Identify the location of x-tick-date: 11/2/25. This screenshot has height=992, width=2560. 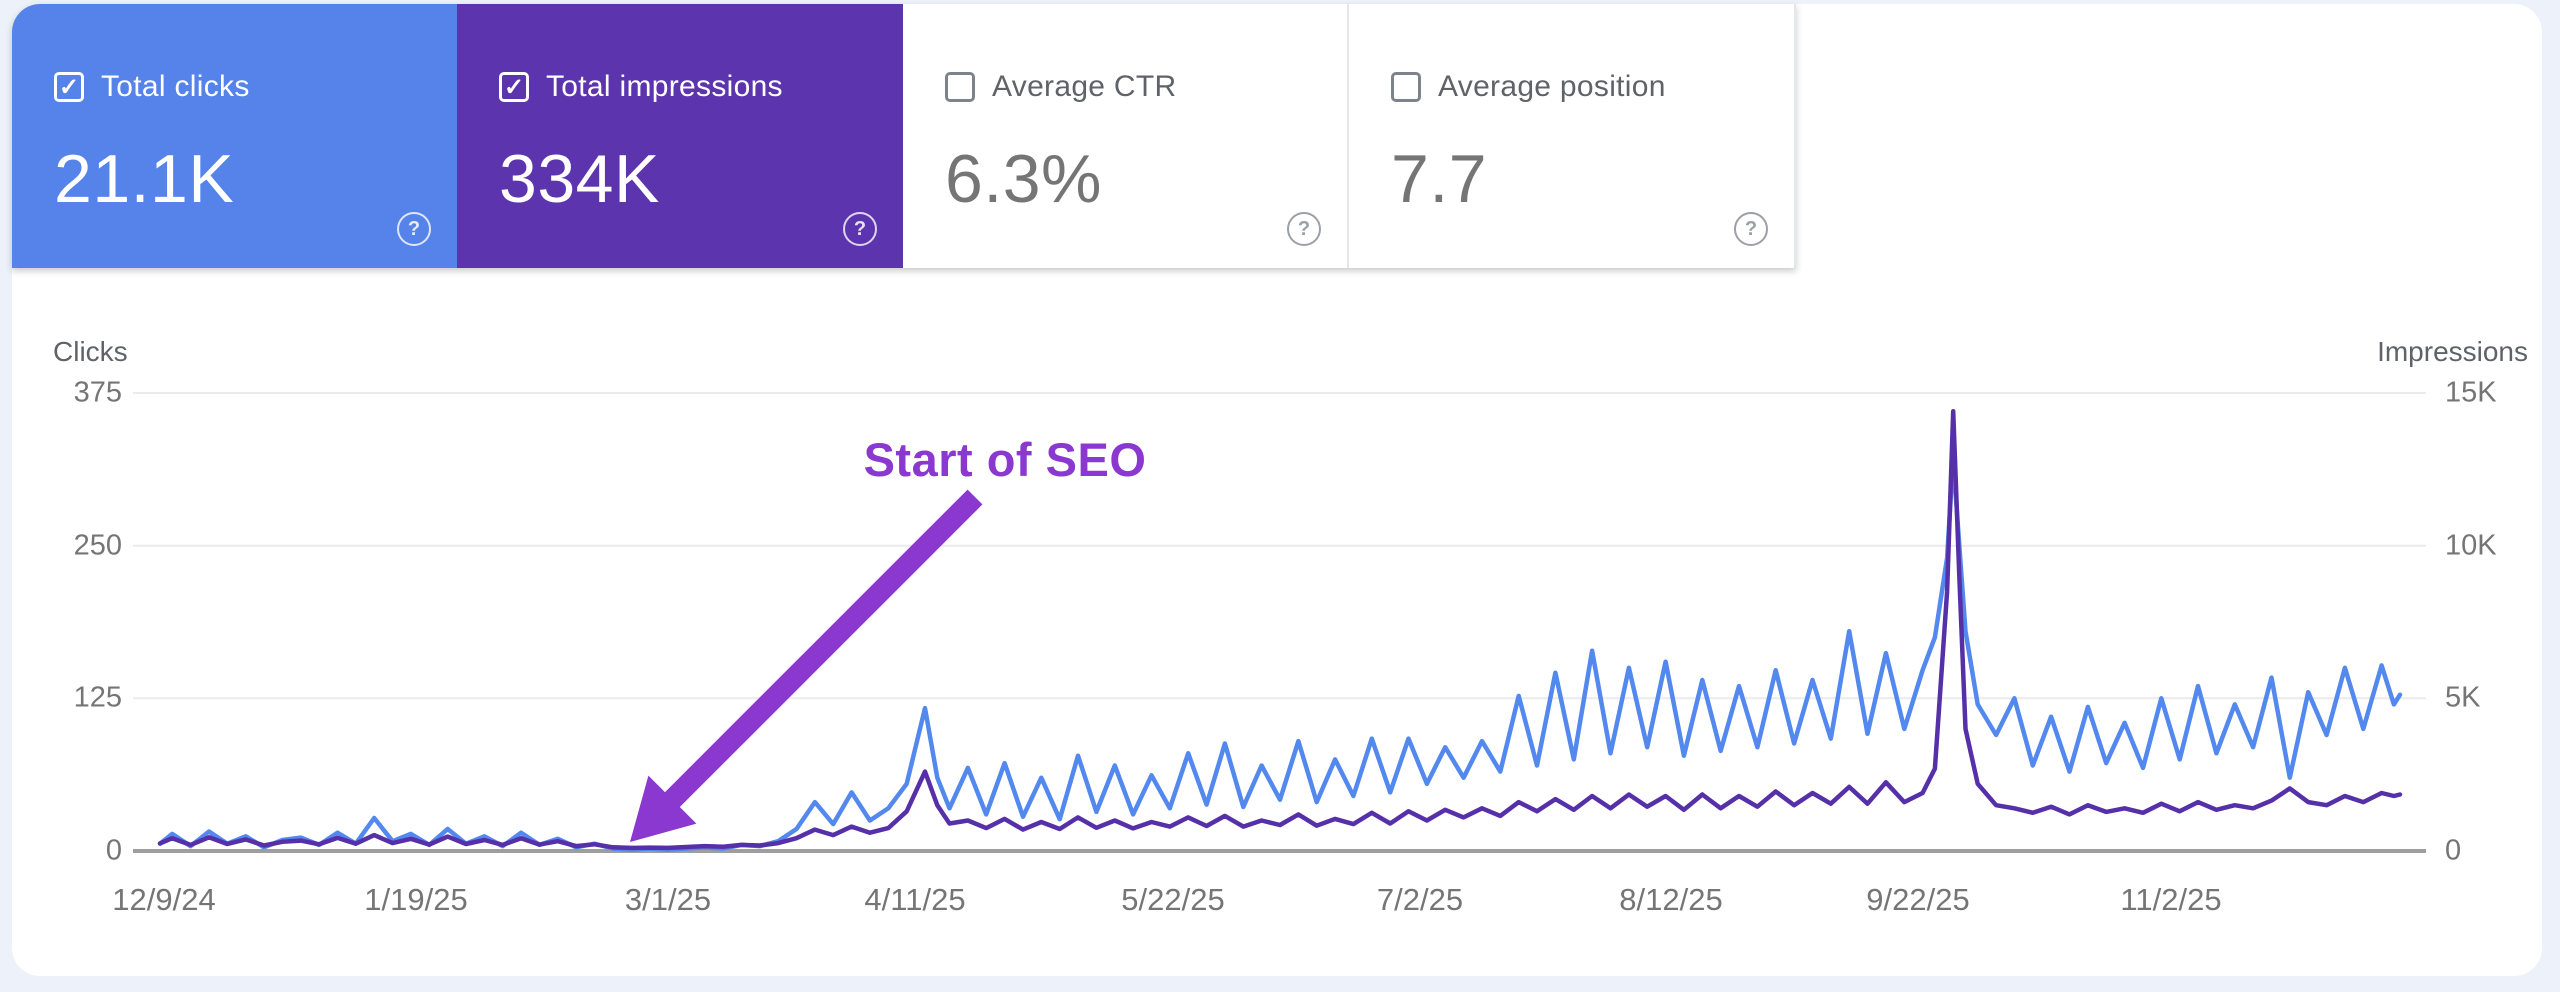
(2171, 899).